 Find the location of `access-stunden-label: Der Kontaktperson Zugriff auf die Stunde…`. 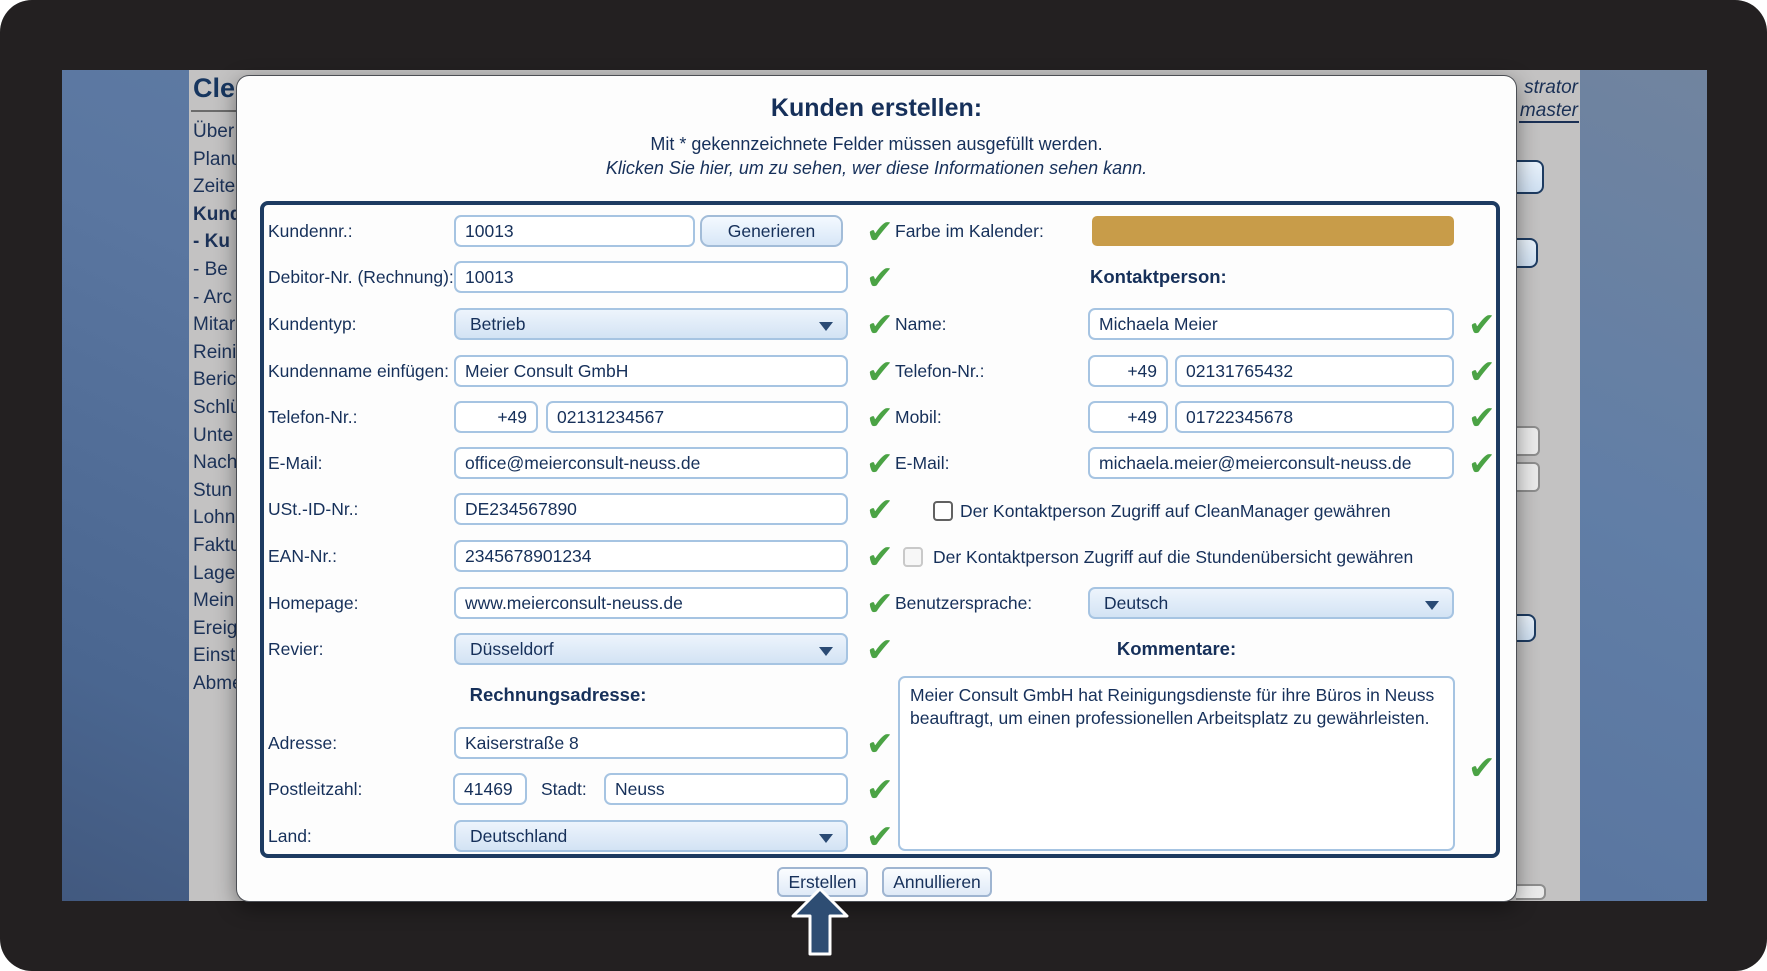

access-stunden-label: Der Kontaktperson Zugriff auf die Stunde… is located at coordinates (1173, 557).